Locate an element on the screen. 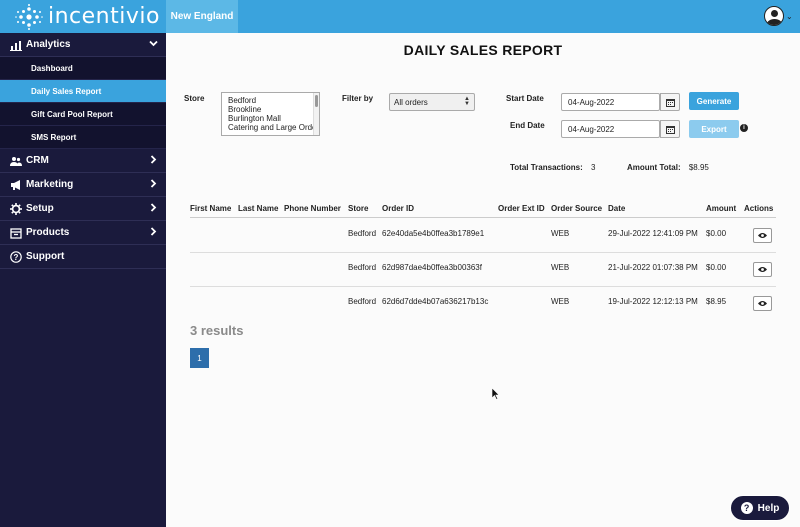 The width and height of the screenshot is (800, 527). filter-value: All orders is located at coordinates (411, 102).